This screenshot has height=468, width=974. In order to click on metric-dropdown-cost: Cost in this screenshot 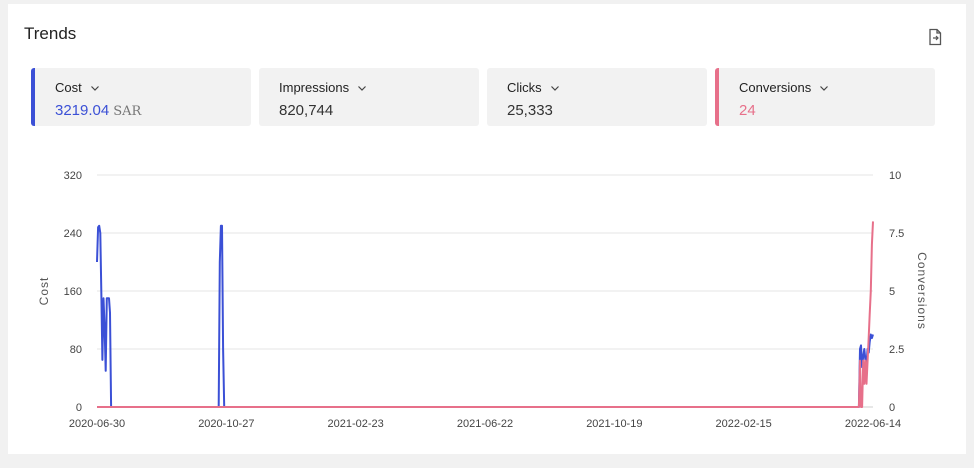, I will do `click(77, 87)`.